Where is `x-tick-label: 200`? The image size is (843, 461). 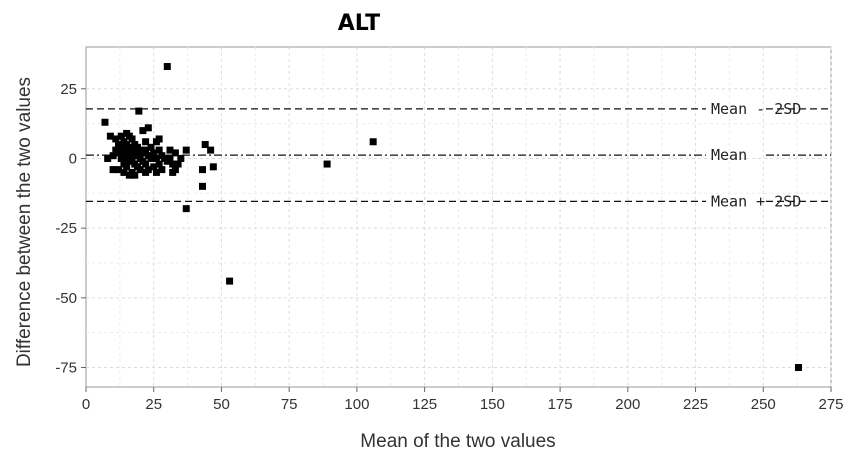 x-tick-label: 200 is located at coordinates (627, 404).